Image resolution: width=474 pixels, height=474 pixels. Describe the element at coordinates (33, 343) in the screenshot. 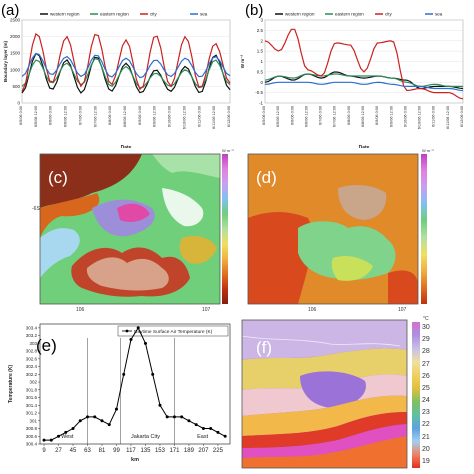

I see `y-tick-label: 303` at that location.